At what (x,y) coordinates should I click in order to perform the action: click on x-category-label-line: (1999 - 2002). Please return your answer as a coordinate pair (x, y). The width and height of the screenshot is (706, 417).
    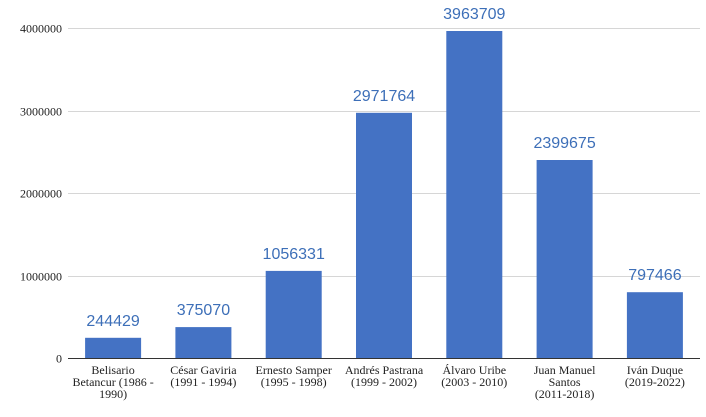
    Looking at the image, I should click on (384, 382).